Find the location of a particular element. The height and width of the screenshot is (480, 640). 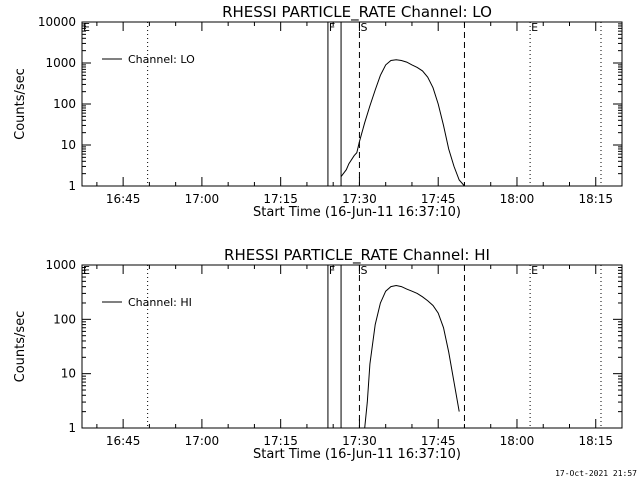

legend-label: Channel: HI is located at coordinates (160, 302).